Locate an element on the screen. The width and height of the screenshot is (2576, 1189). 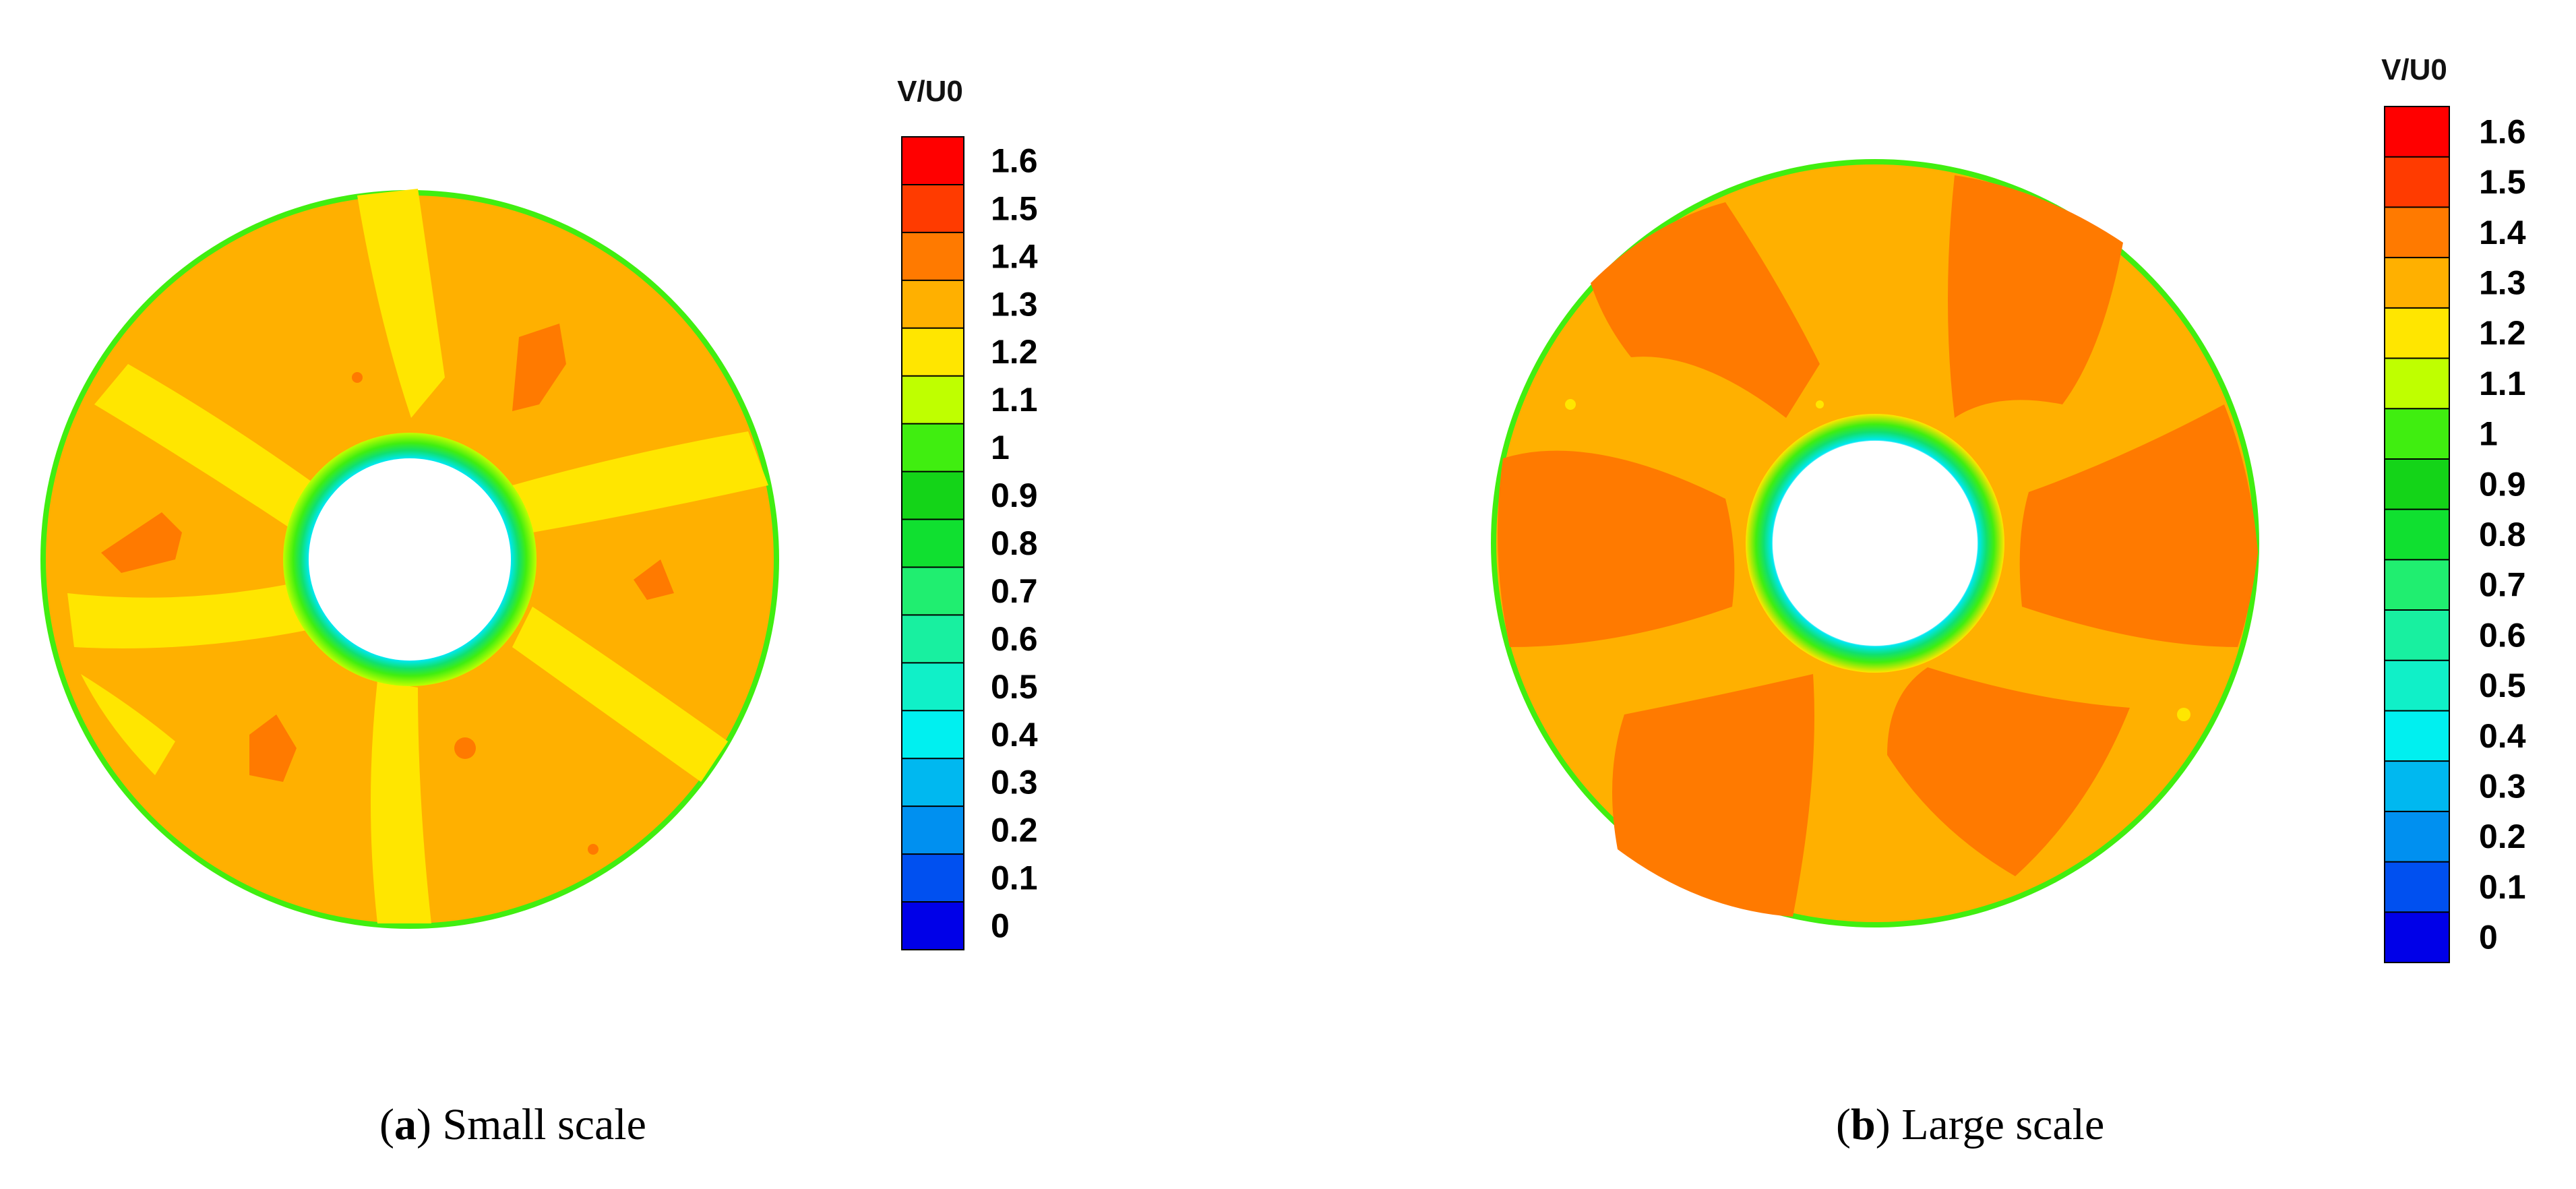
caption-b: (b) Large scale is located at coordinates (1970, 1124).